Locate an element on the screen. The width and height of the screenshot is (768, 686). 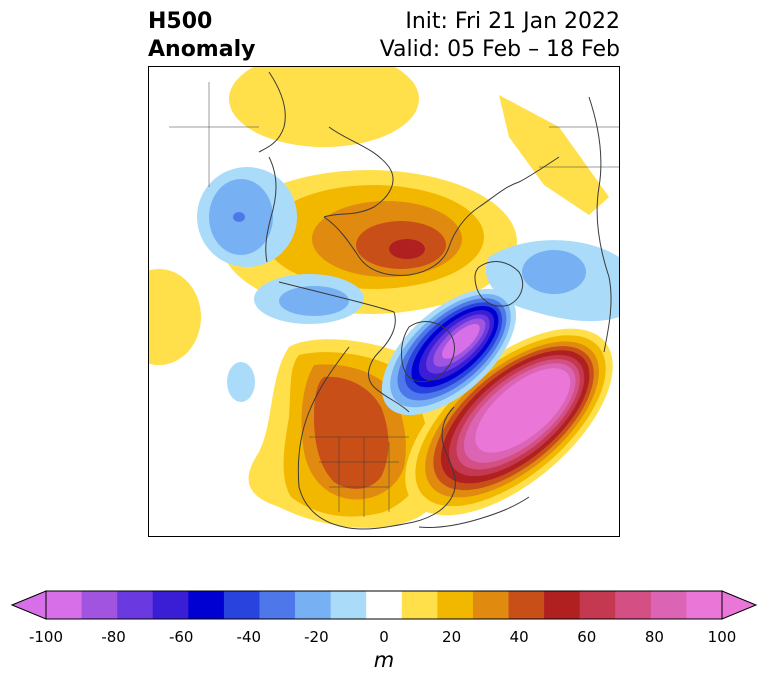
anomaly-north-africa is located at coordinates (554, 155).